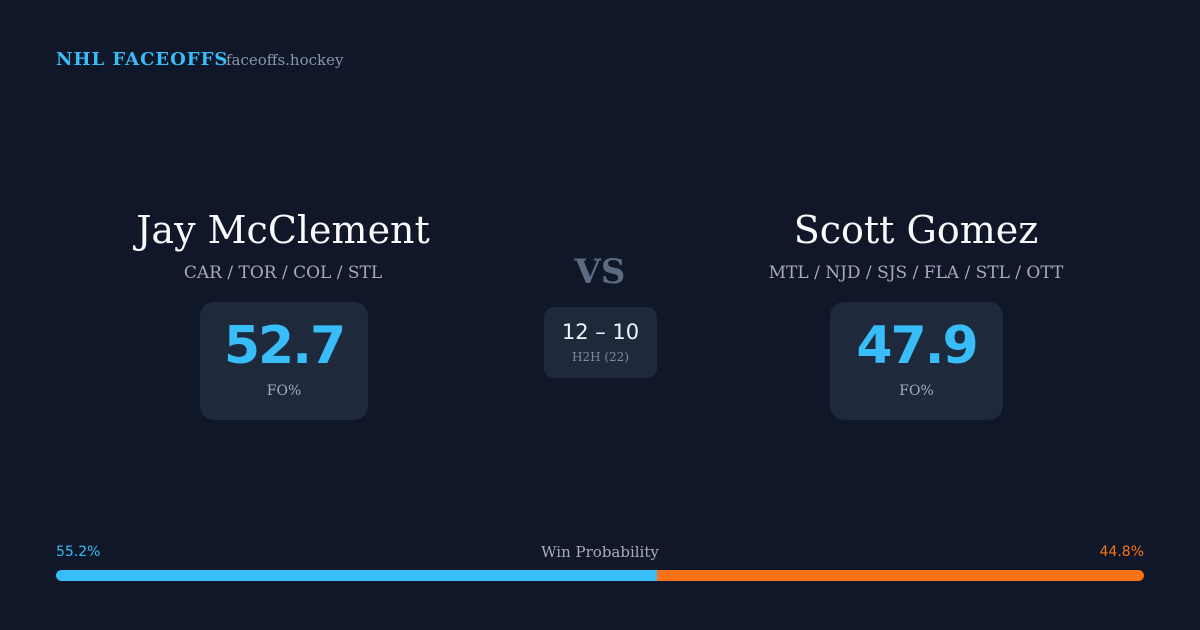  What do you see at coordinates (285, 60) in the screenshot?
I see `site: faceoffs.hockey` at bounding box center [285, 60].